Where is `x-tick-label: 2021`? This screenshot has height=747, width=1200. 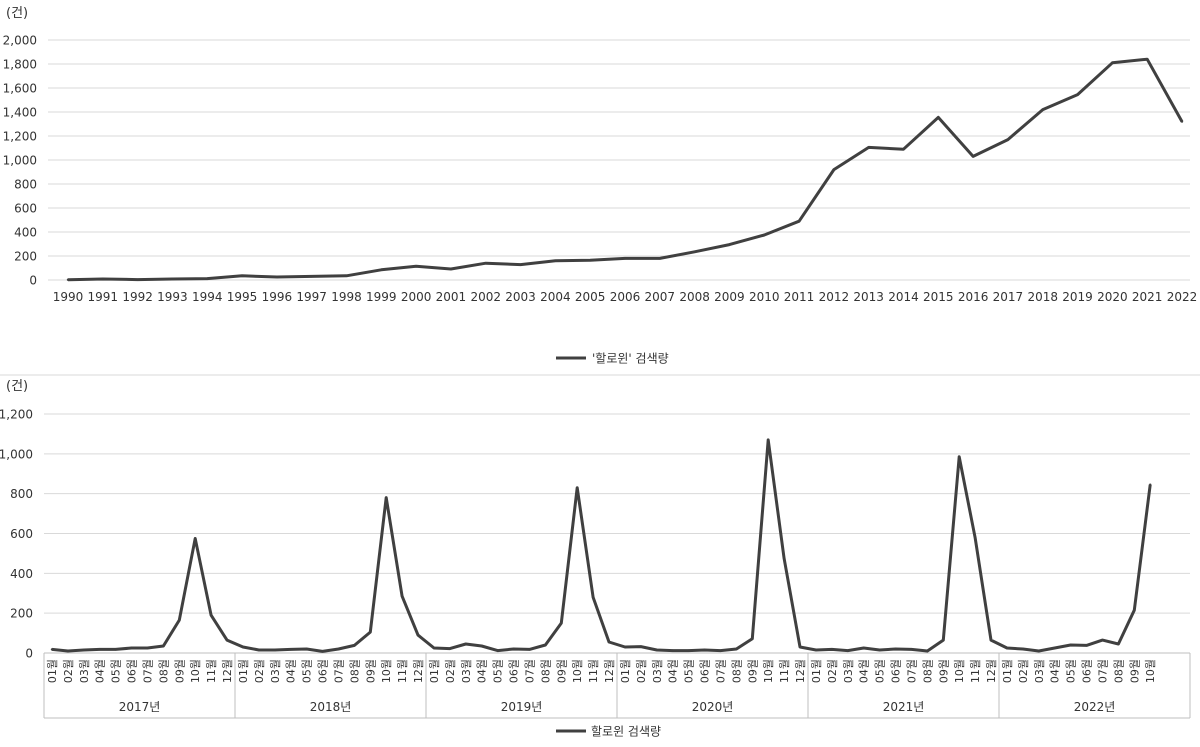
x-tick-label: 2021 is located at coordinates (1147, 297).